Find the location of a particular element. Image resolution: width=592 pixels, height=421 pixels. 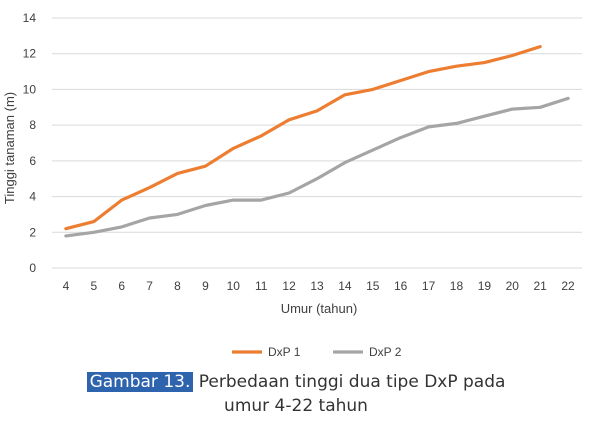

y-tick-label: 8 is located at coordinates (32, 125).